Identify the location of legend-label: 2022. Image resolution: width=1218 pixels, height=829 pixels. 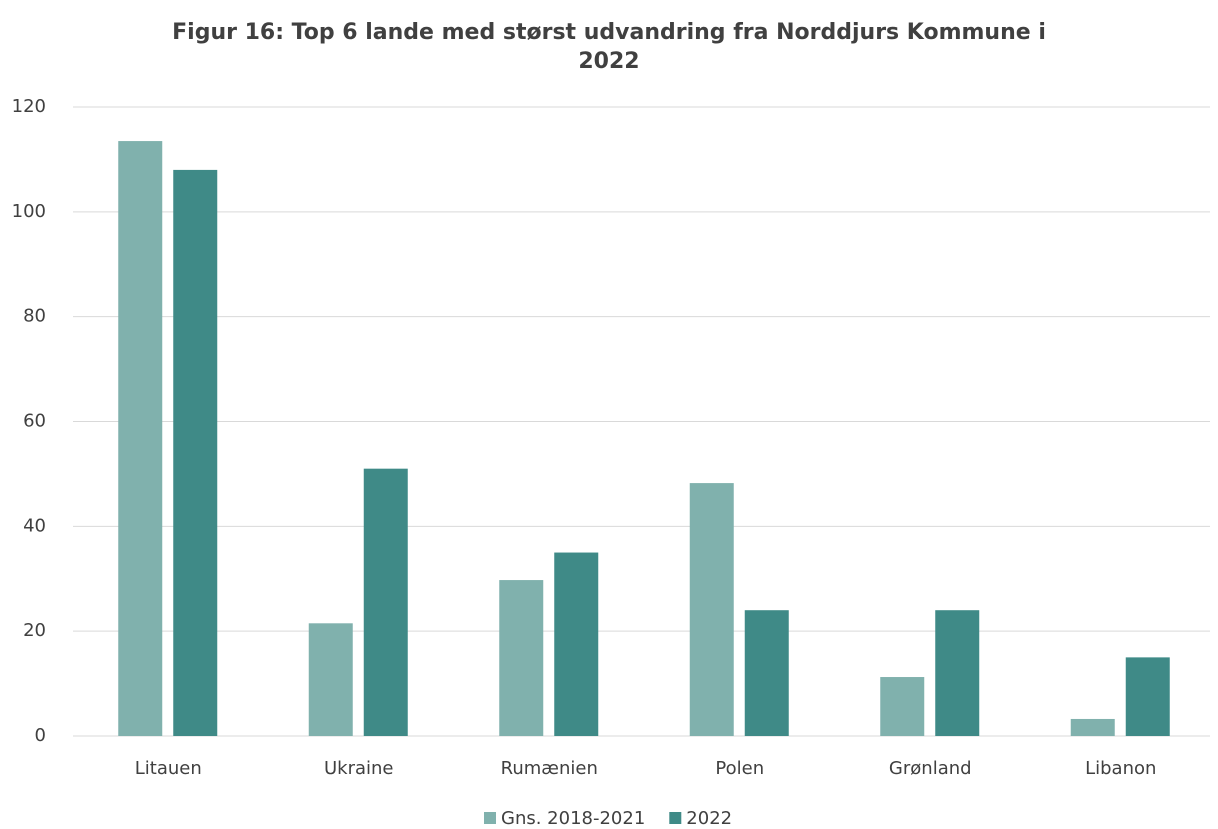
(709, 818).